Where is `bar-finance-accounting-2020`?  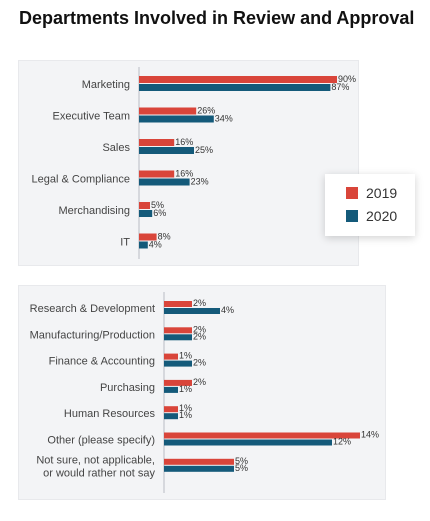
bar-finance-accounting-2020 is located at coordinates (178, 363).